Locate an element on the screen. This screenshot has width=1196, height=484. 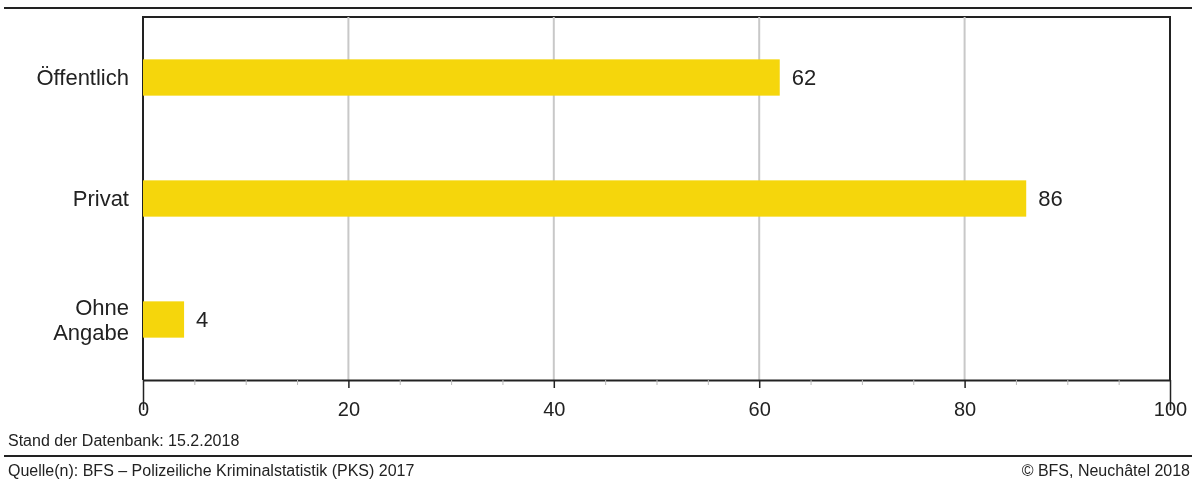
x-tick-label: 20 is located at coordinates (349, 409).